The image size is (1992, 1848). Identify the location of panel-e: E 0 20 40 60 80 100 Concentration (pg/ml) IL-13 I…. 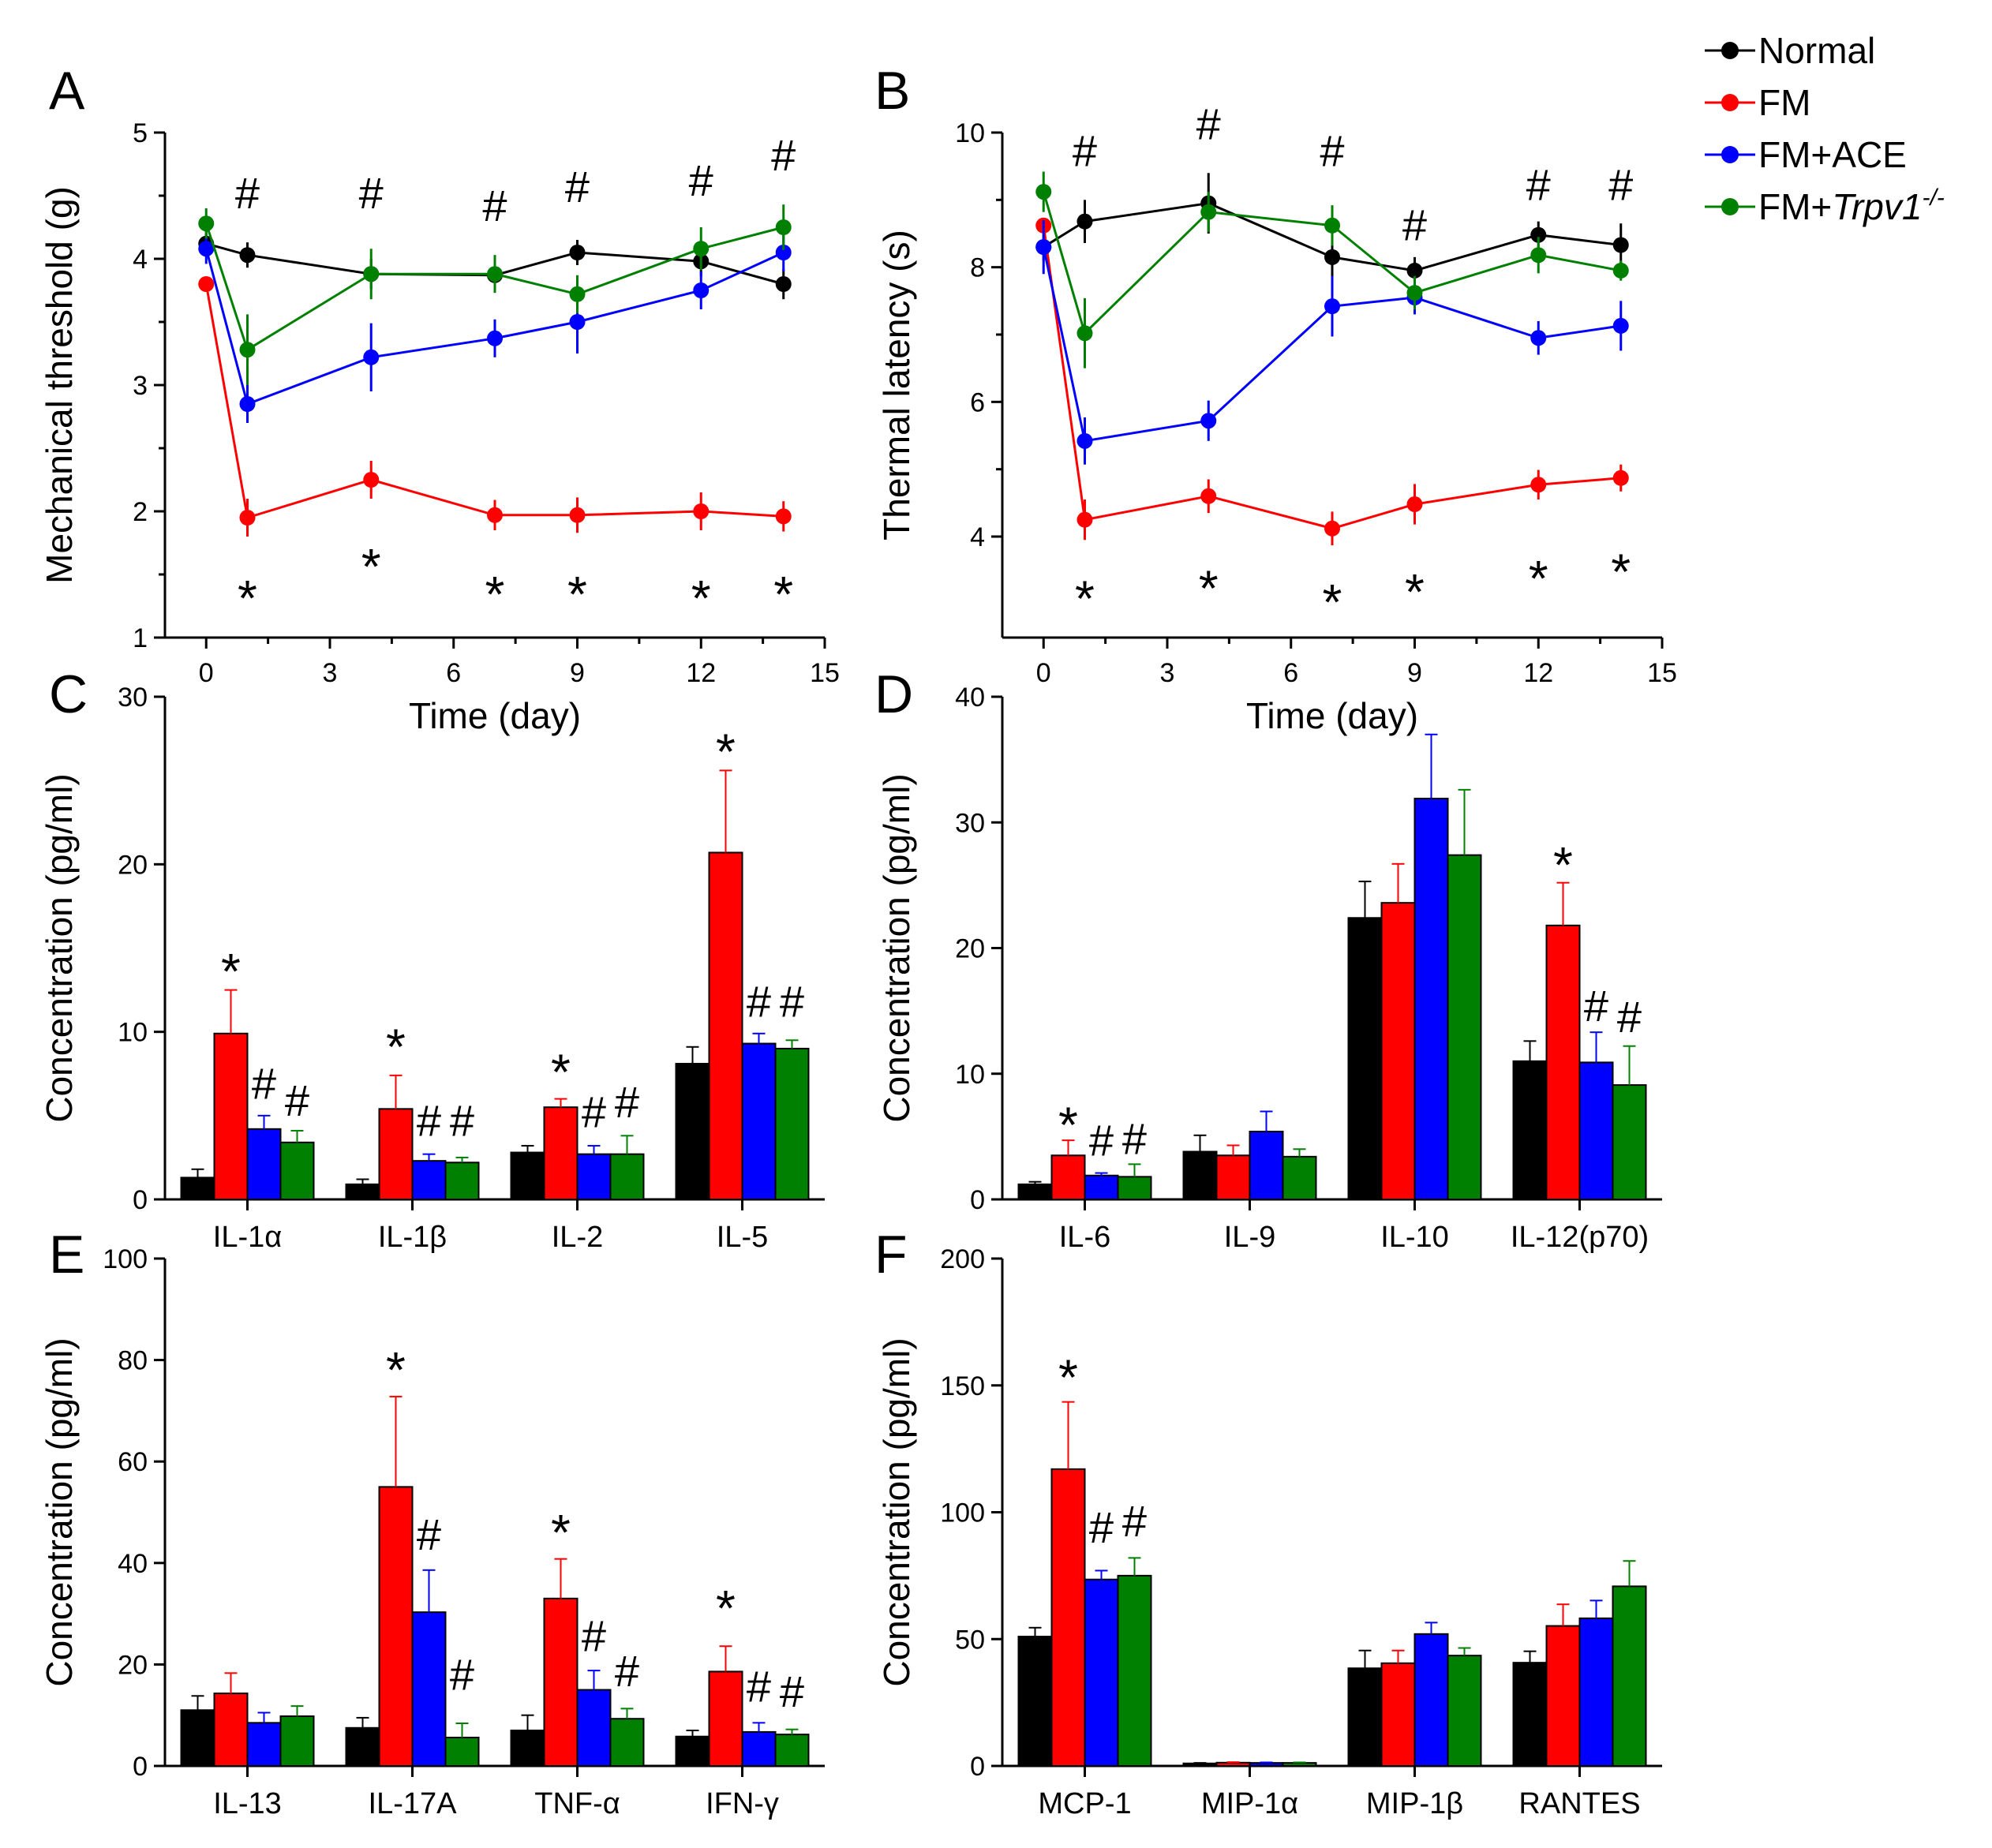
(432, 1522).